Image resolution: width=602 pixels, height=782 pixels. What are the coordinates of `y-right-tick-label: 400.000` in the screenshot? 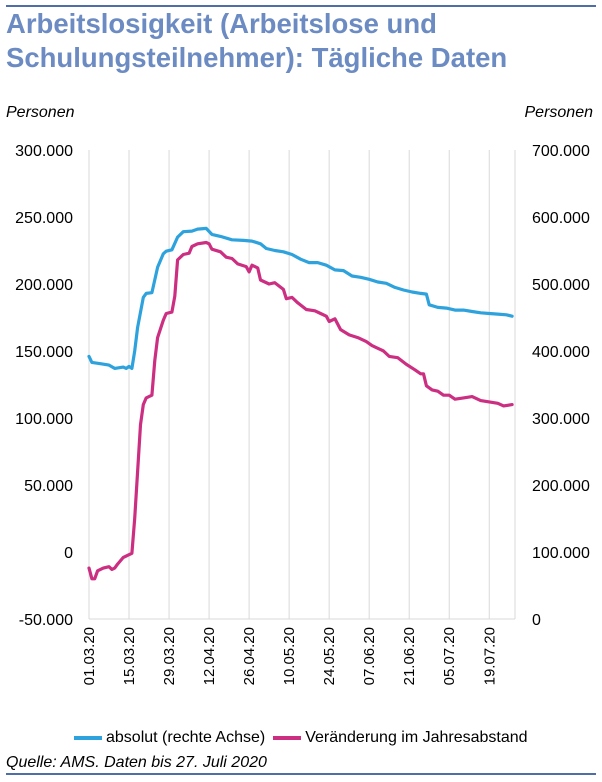 It's located at (561, 352).